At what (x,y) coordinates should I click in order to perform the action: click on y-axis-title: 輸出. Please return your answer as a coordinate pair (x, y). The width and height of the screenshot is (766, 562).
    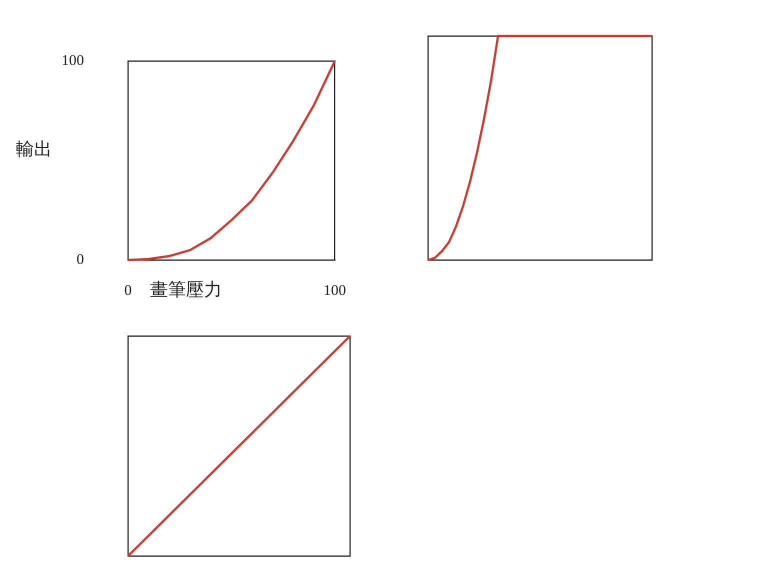
    Looking at the image, I should click on (34, 149).